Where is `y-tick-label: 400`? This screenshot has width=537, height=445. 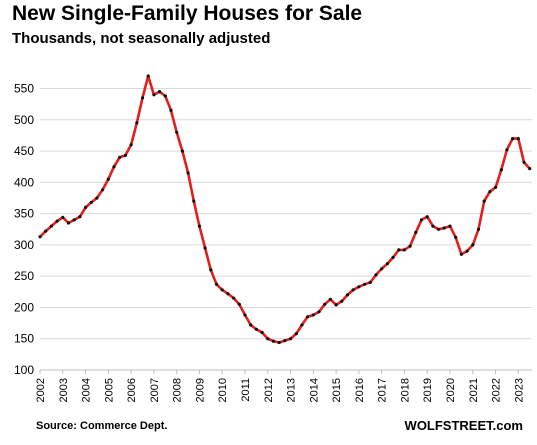
y-tick-label: 400 is located at coordinates (24, 182).